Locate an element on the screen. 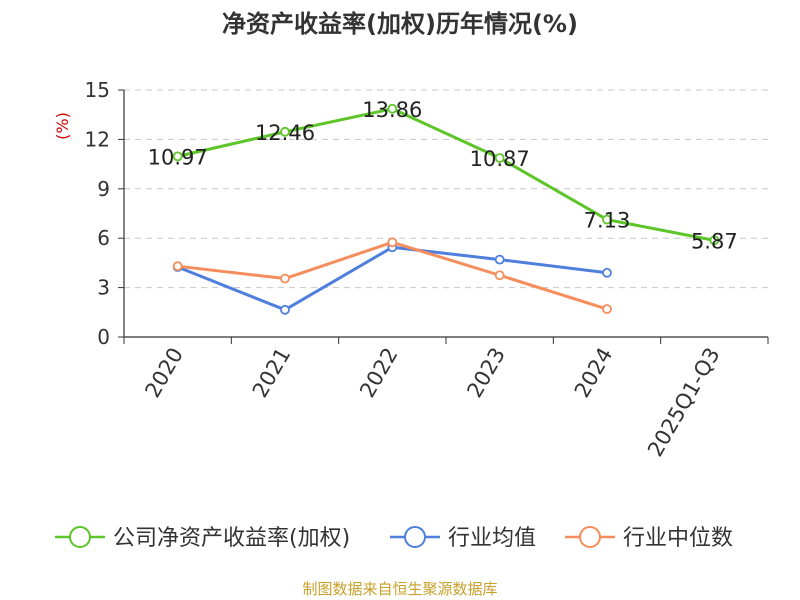  data-label: 5.87 is located at coordinates (714, 241).